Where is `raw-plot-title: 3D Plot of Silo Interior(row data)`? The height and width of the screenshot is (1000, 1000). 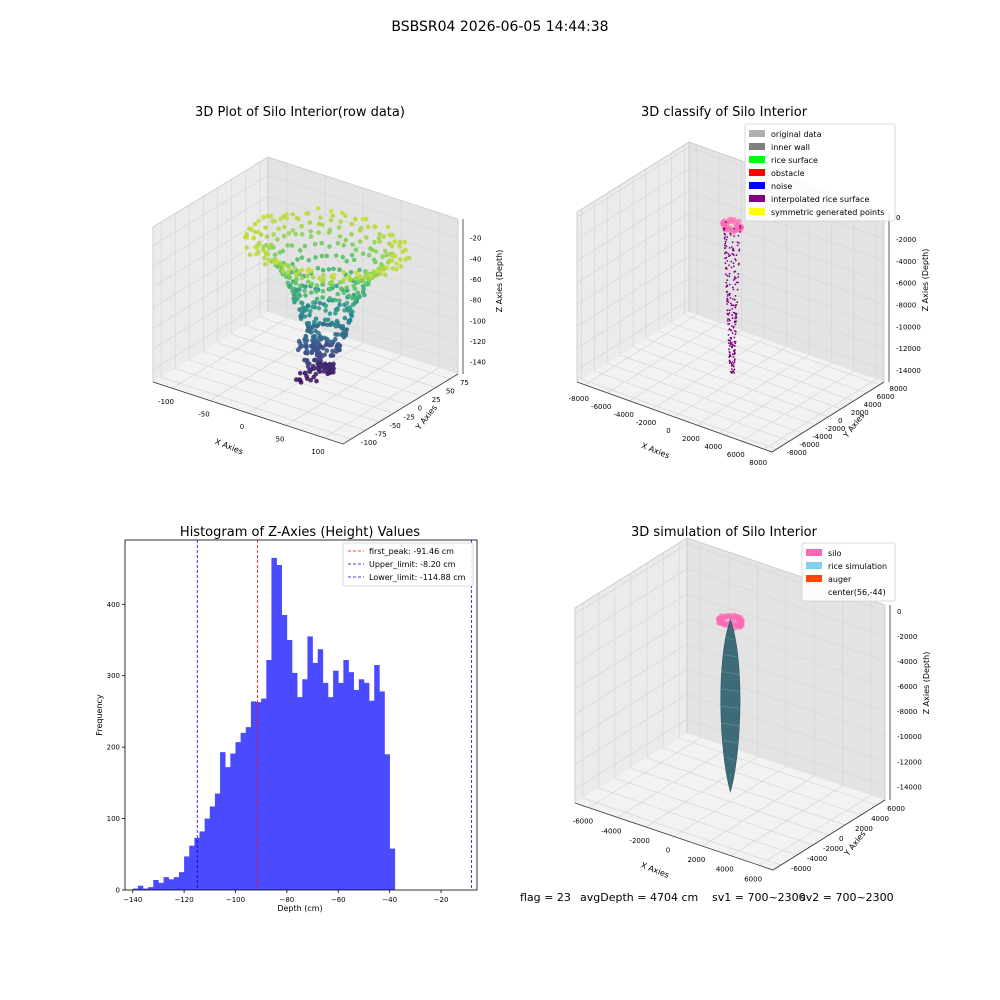 raw-plot-title: 3D Plot of Silo Interior(row data) is located at coordinates (300, 112).